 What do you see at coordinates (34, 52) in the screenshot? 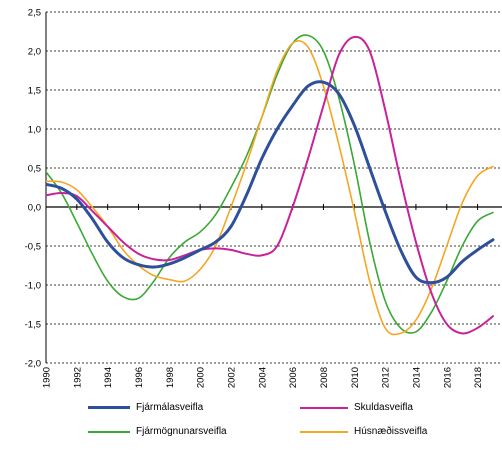
I see `y-tick-label: 2,0` at bounding box center [34, 52].